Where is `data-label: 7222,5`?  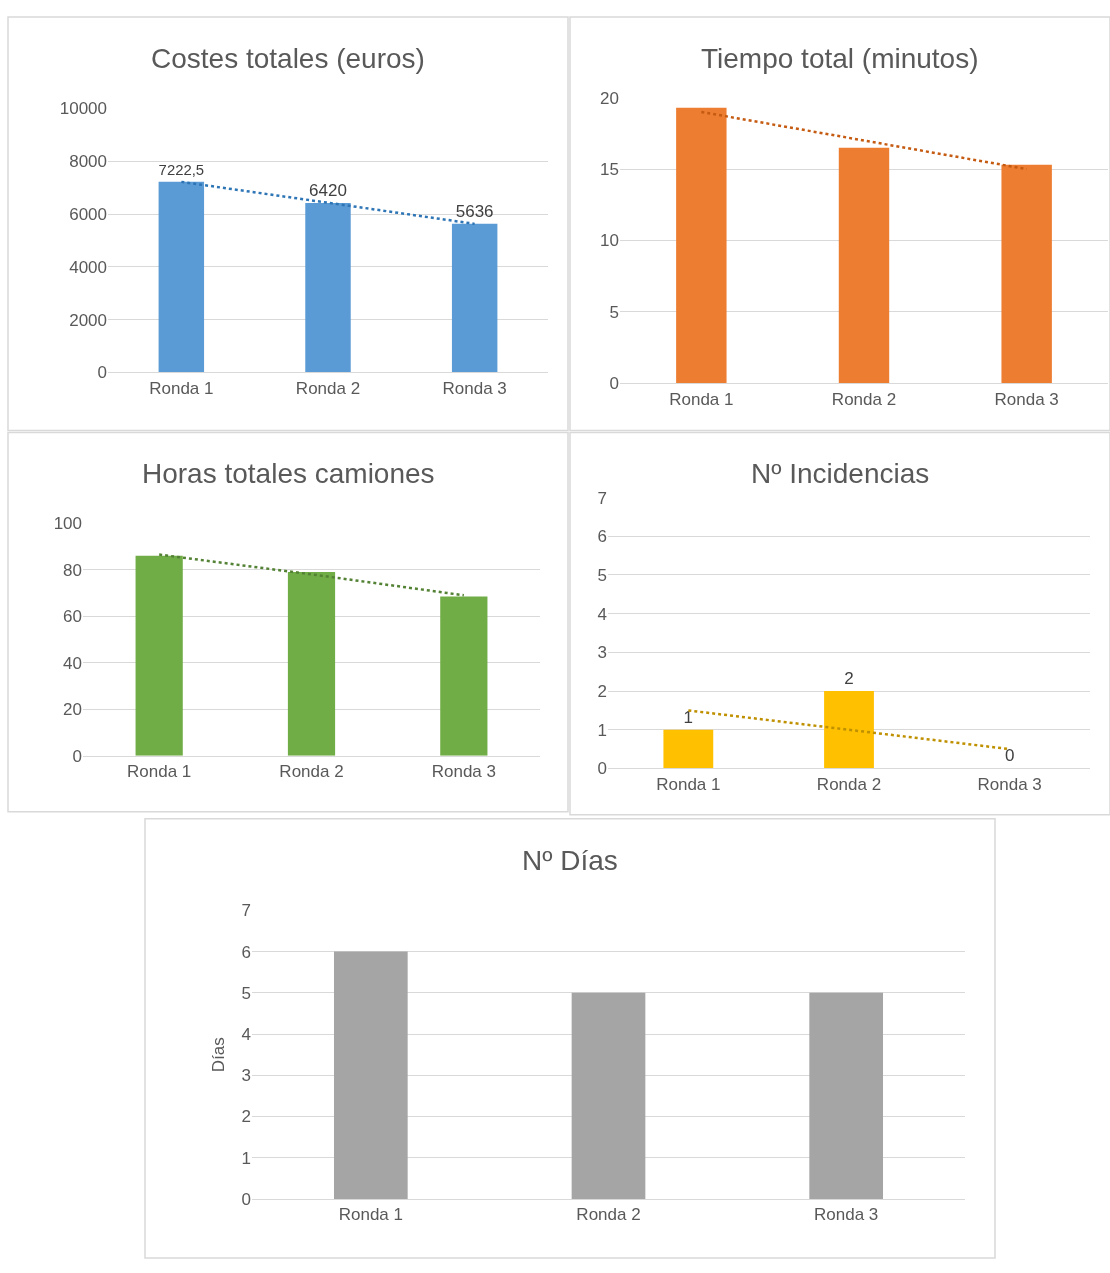
data-label: 7222,5 is located at coordinates (181, 170).